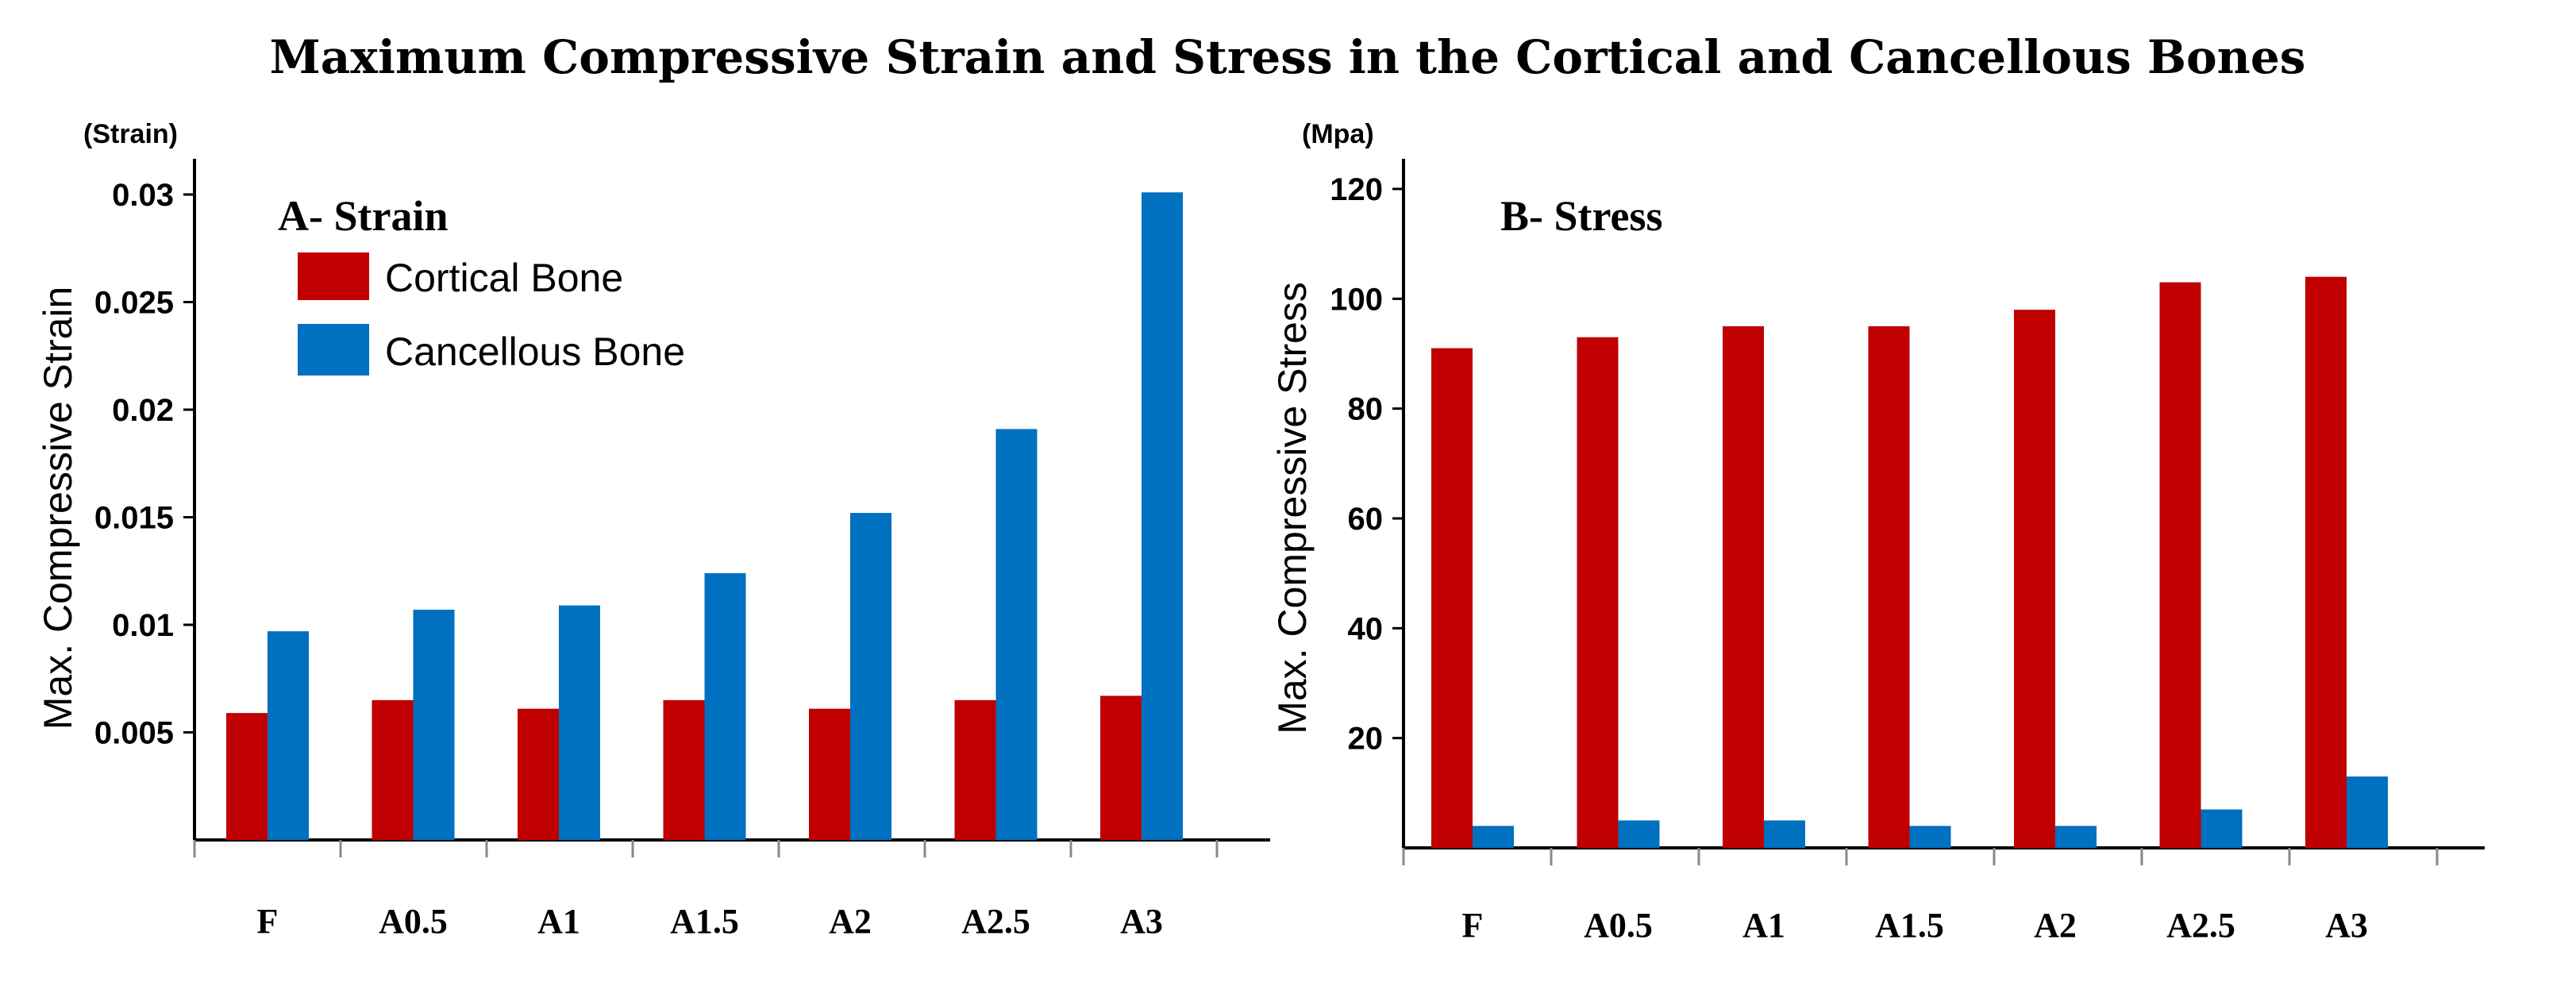 Image resolution: width=2576 pixels, height=990 pixels. I want to click on y-tick-label: 80, so click(1366, 409).